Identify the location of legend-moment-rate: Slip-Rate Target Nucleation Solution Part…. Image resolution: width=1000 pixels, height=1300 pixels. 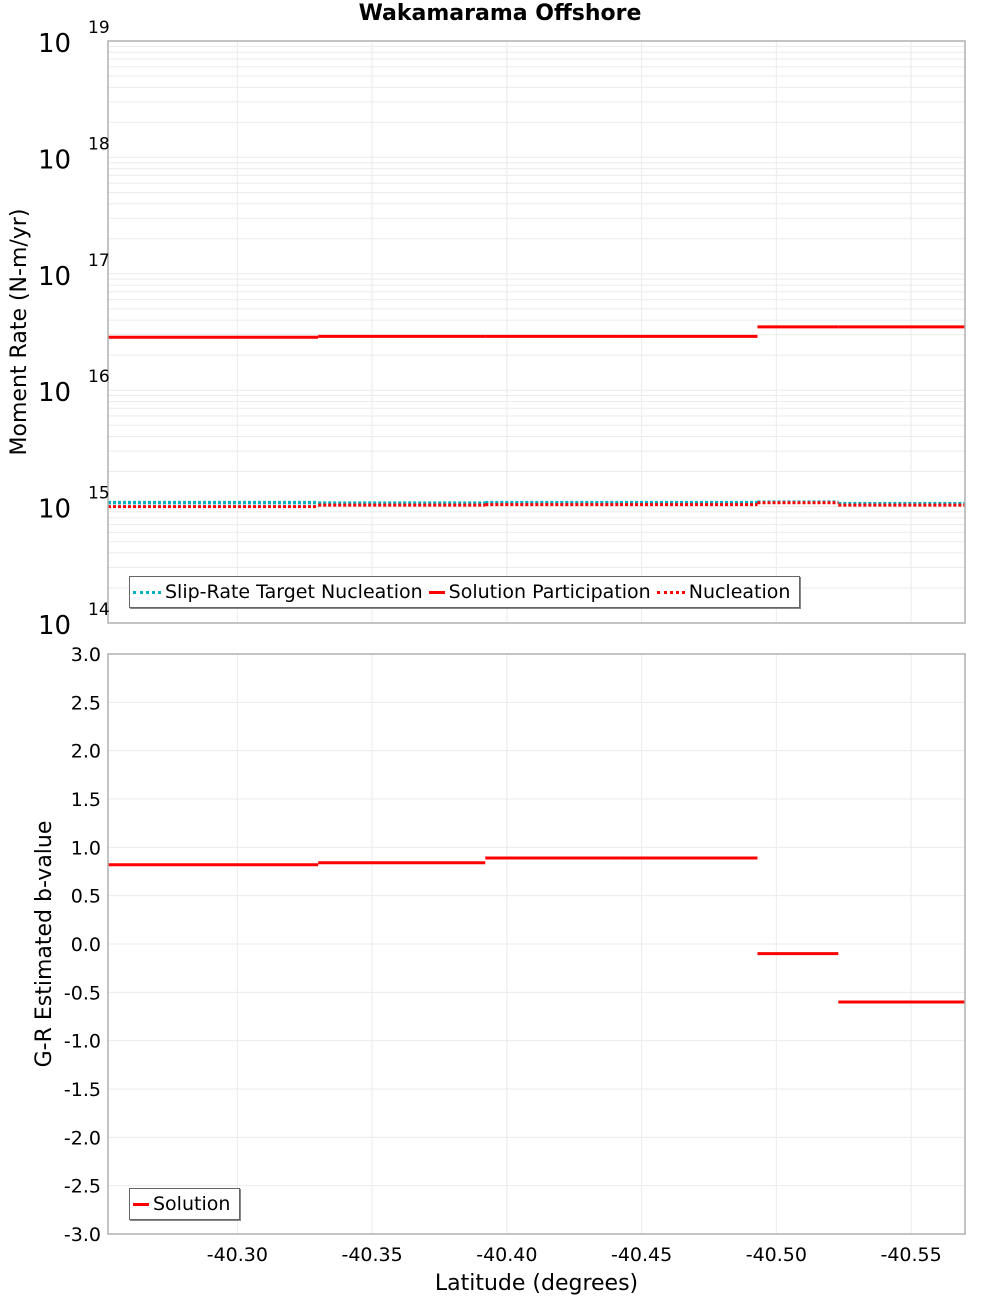
(465, 592).